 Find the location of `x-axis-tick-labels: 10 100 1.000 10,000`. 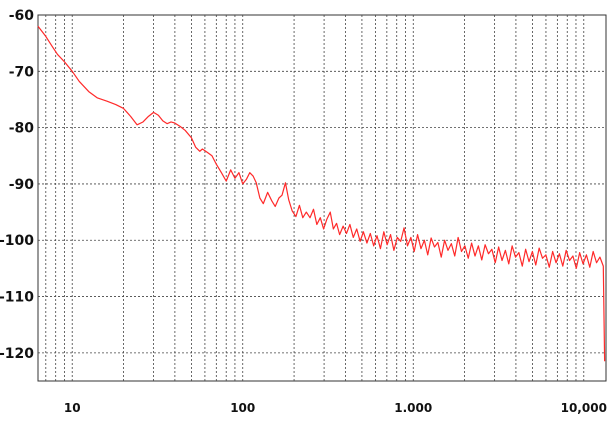

x-axis-tick-labels: 10 100 1.000 10,000 is located at coordinates (335, 408).